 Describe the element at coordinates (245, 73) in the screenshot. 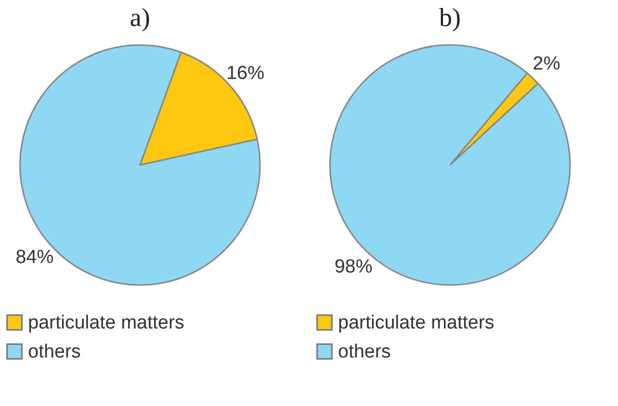

I see `data-label: 16%` at that location.